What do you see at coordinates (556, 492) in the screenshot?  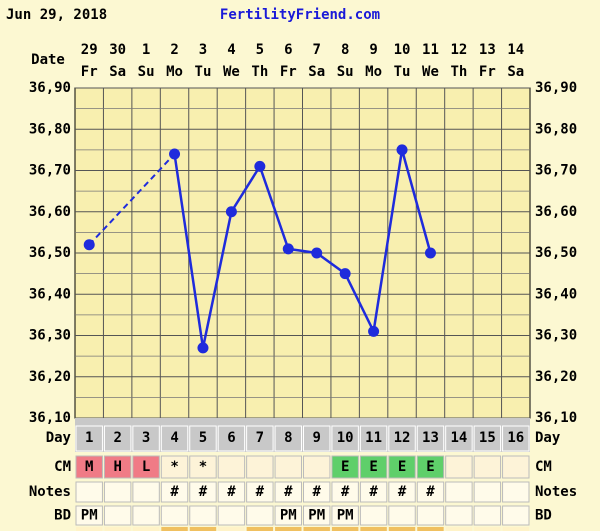 I see `row-label-right: Notes` at bounding box center [556, 492].